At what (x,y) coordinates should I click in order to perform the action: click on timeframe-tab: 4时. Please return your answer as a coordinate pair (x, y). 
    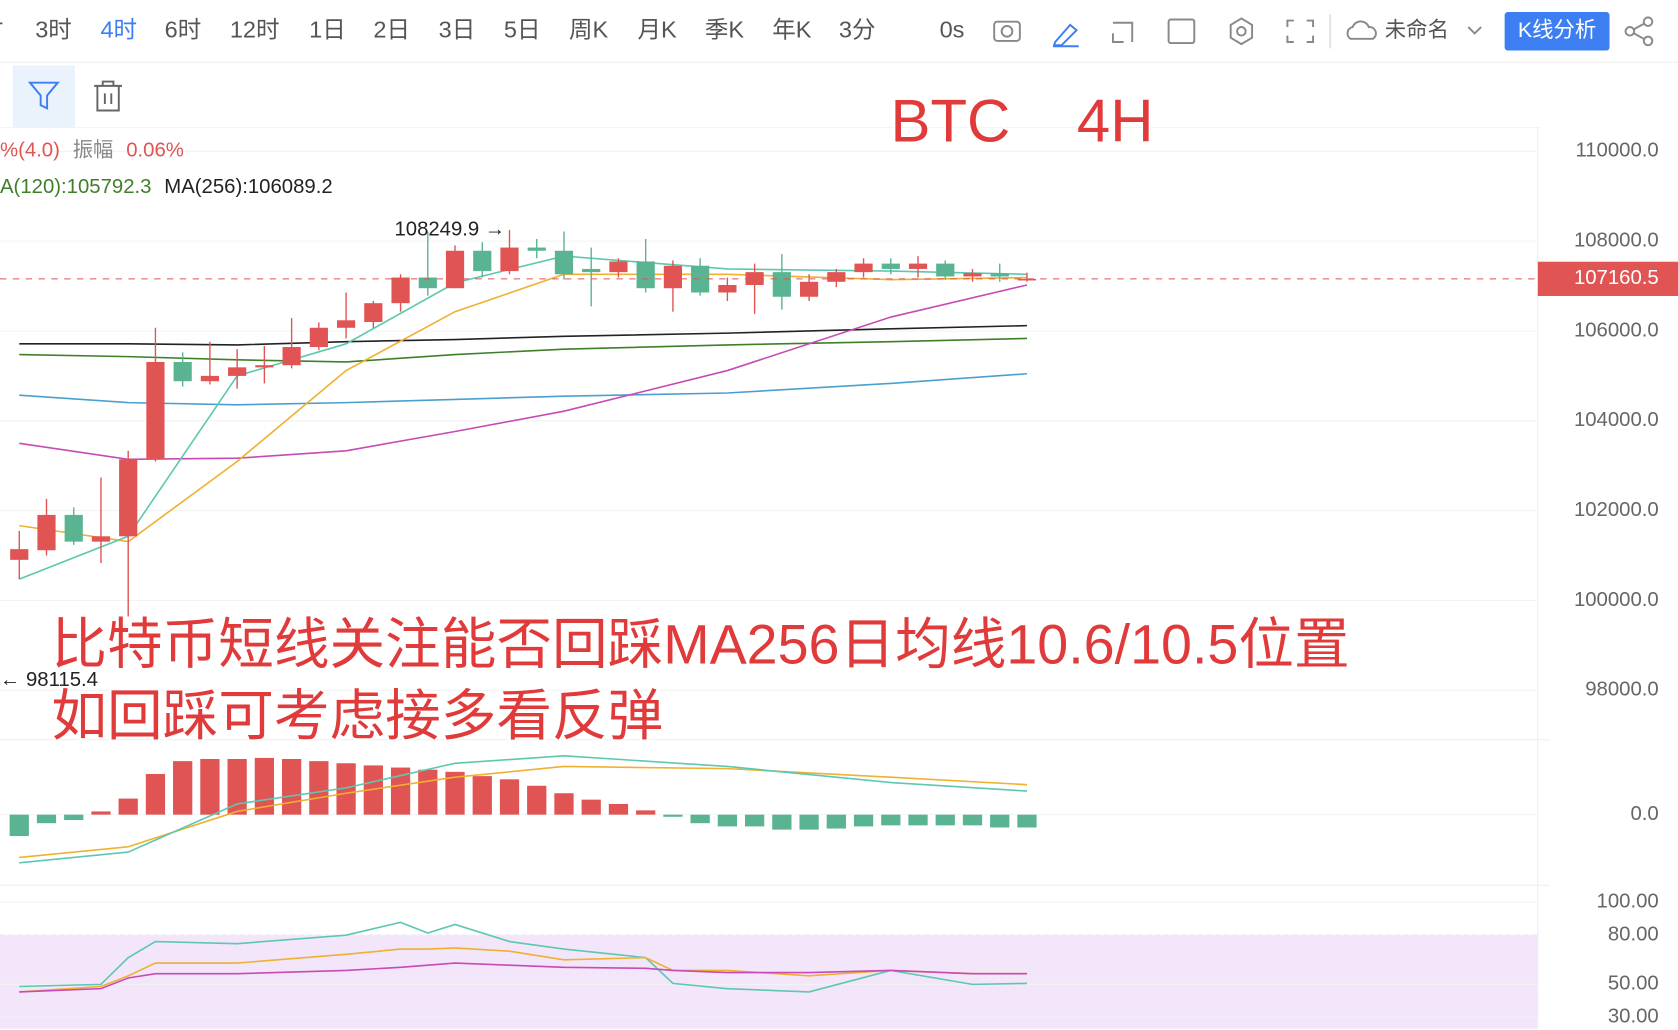
    Looking at the image, I should click on (118, 30).